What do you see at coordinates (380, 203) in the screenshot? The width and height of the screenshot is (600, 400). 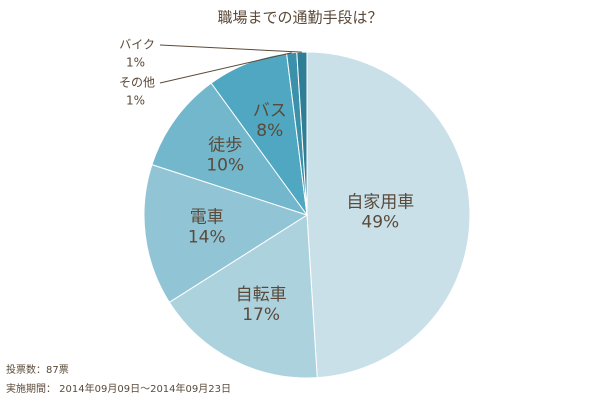 I see `slice-label: 自家用車` at bounding box center [380, 203].